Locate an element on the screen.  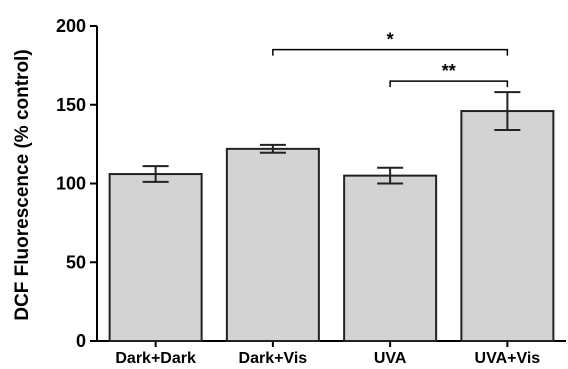
significance-label: ** is located at coordinates (449, 71).